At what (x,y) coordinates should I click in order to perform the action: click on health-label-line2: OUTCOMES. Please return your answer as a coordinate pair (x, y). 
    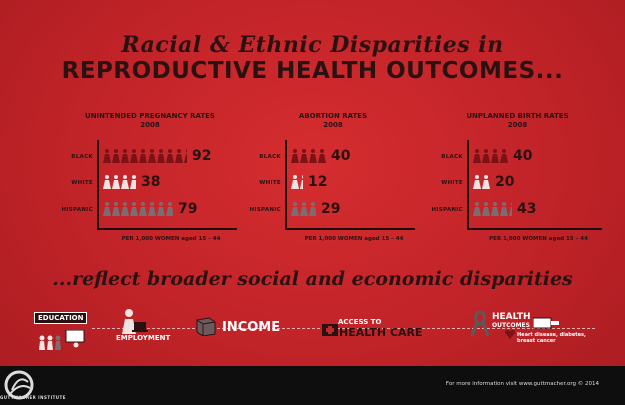
    Looking at the image, I should click on (511, 325).